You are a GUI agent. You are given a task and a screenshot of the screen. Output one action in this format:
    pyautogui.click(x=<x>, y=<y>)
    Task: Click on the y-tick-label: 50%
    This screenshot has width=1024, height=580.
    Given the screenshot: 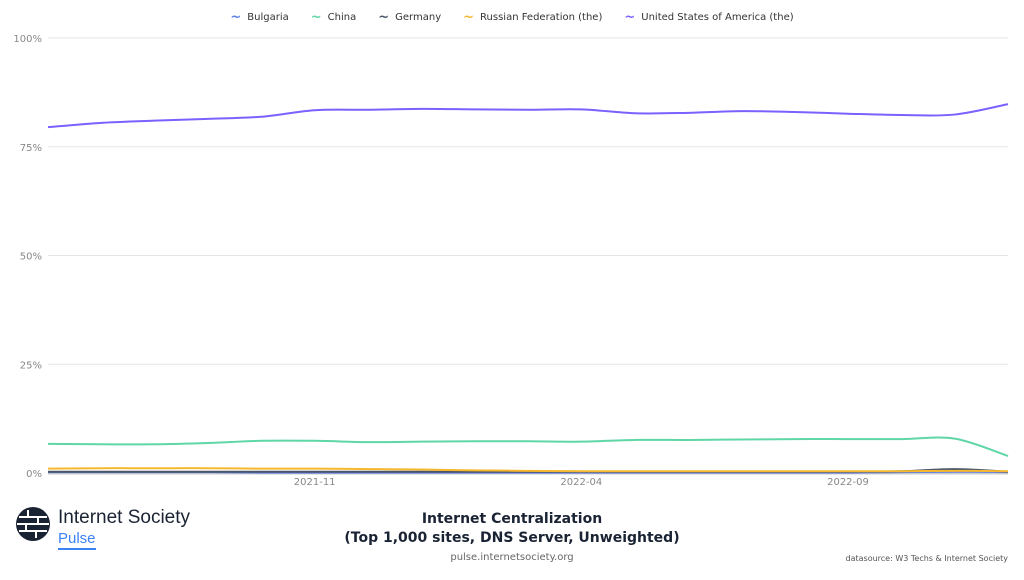 What is the action you would take?
    pyautogui.click(x=31, y=257)
    